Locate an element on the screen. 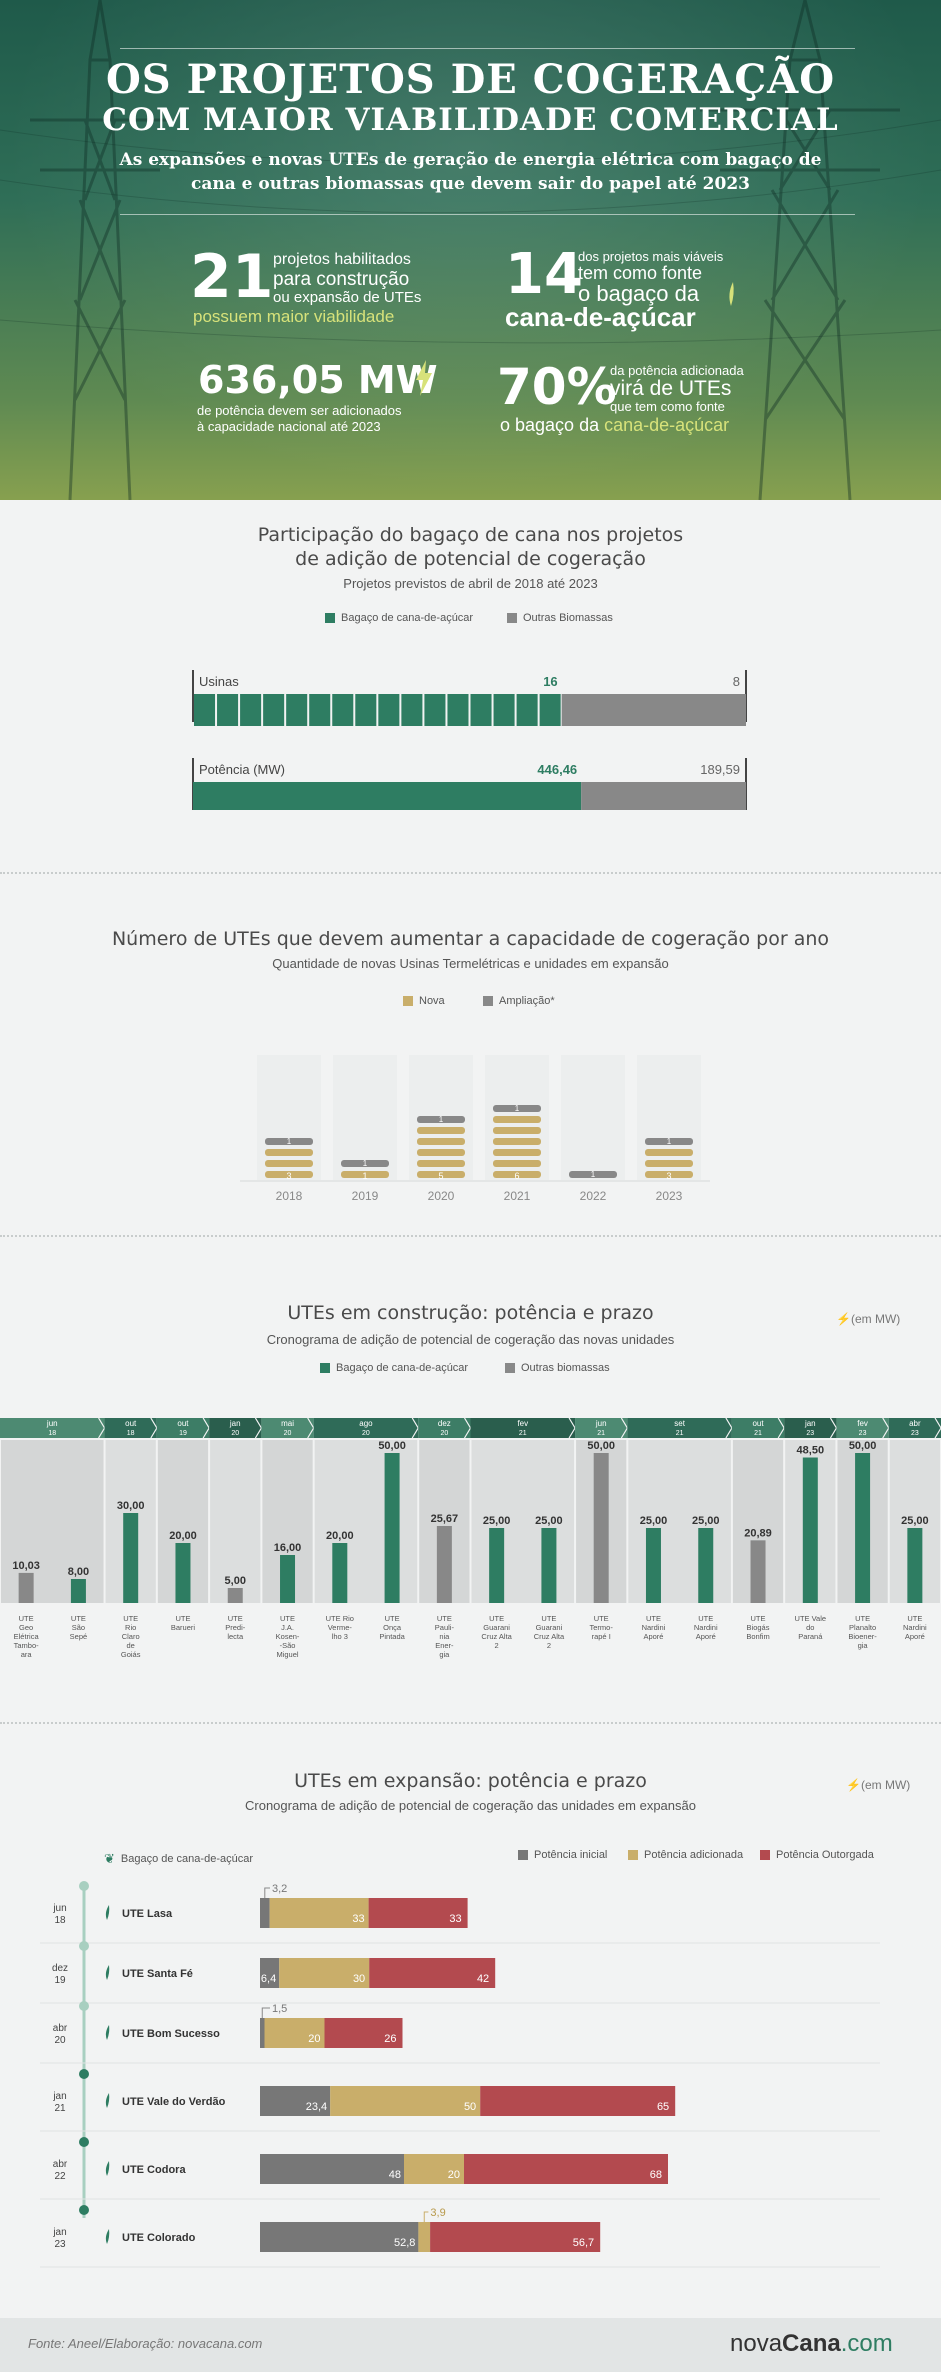 This screenshot has width=941, height=2372. c3-bar-value: 48,50 is located at coordinates (811, 1451).